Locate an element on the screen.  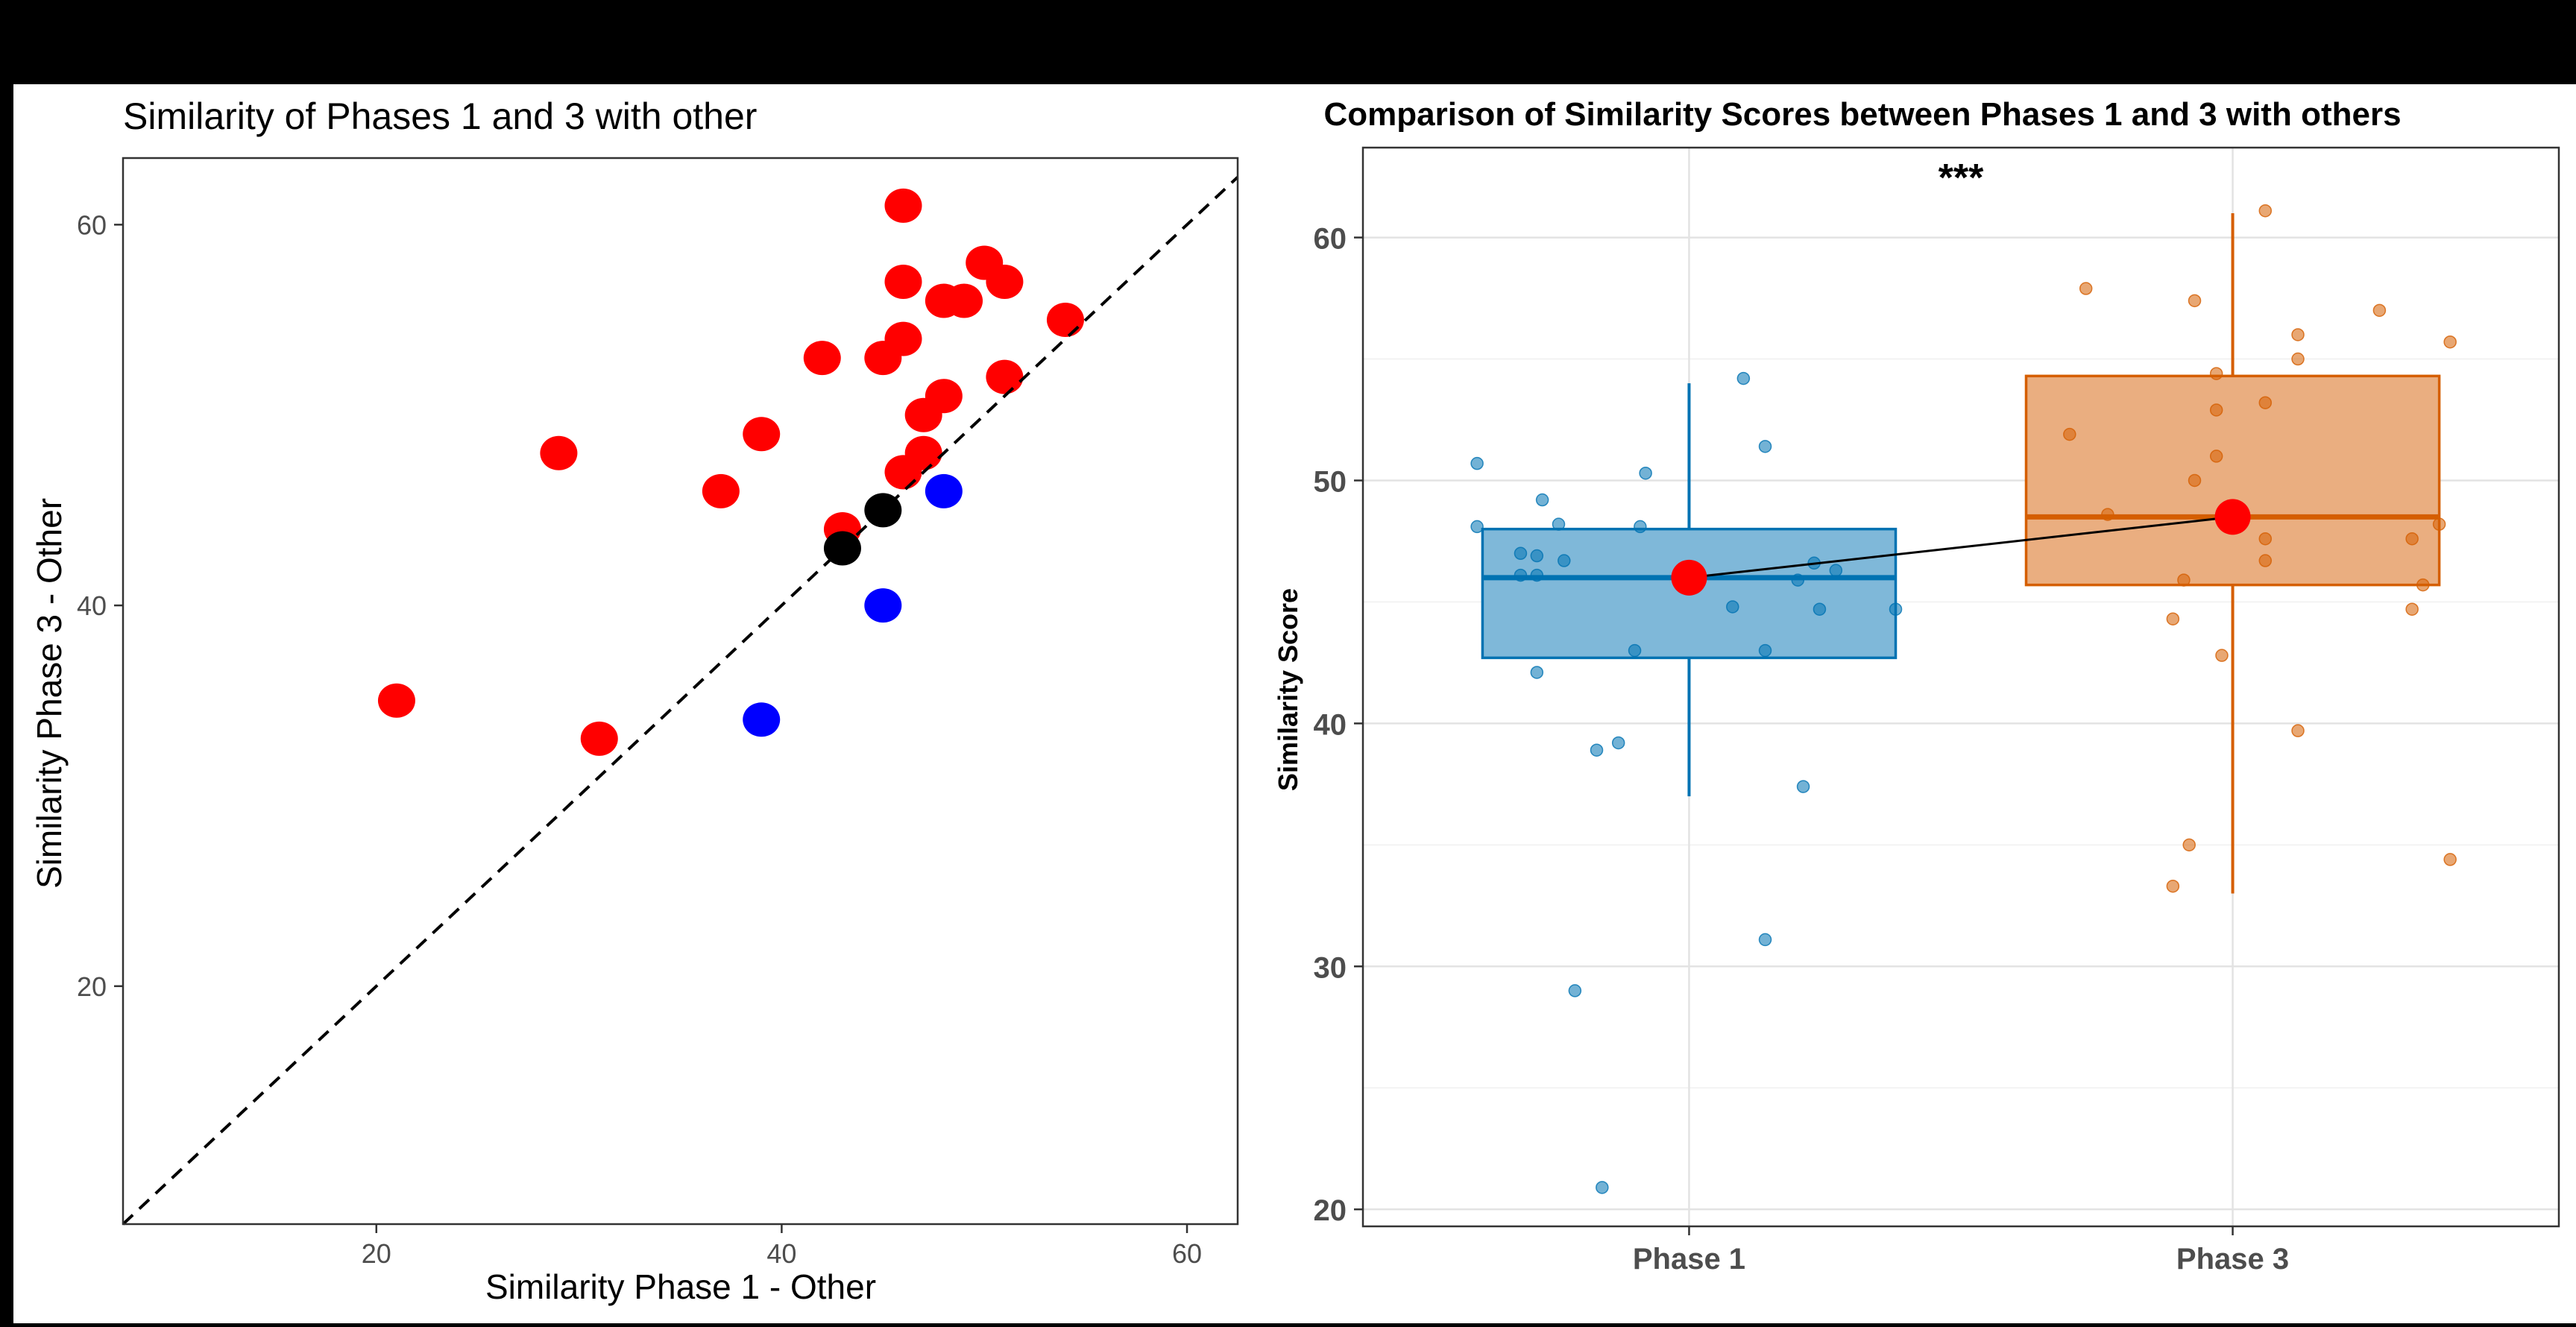
scatter-points is located at coordinates (730, 472).